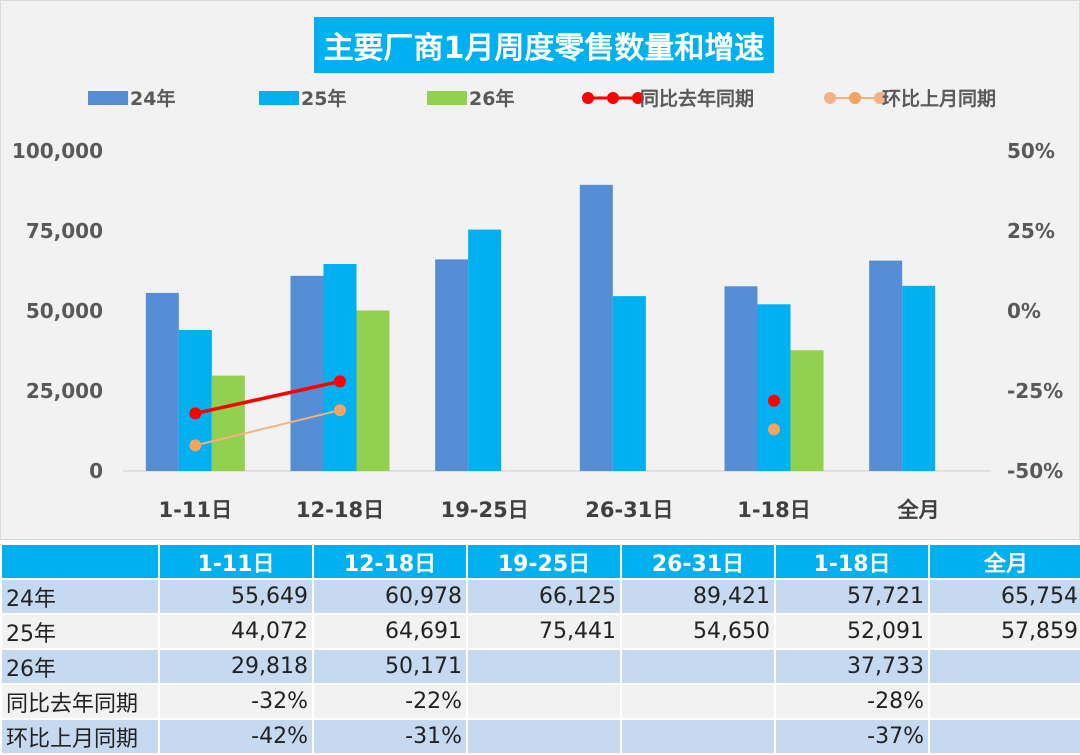 The height and width of the screenshot is (755, 1080). I want to click on table-cell: 64,691, so click(390, 631).